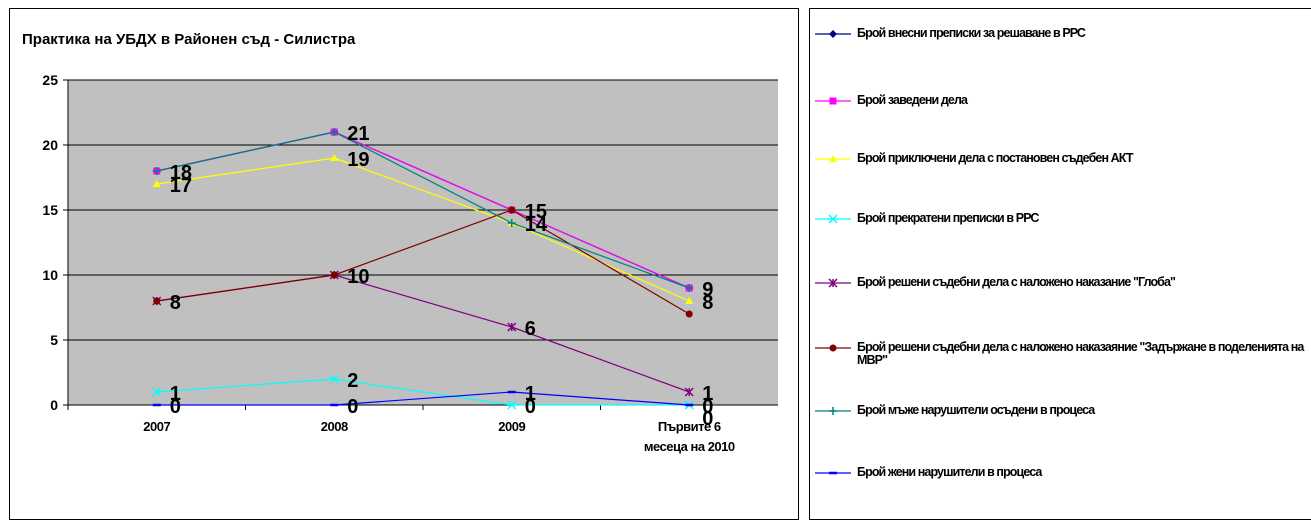 The height and width of the screenshot is (521, 1311). What do you see at coordinates (1063, 473) in the screenshot?
I see `legend-item: Брой жени нарушители в процеса` at bounding box center [1063, 473].